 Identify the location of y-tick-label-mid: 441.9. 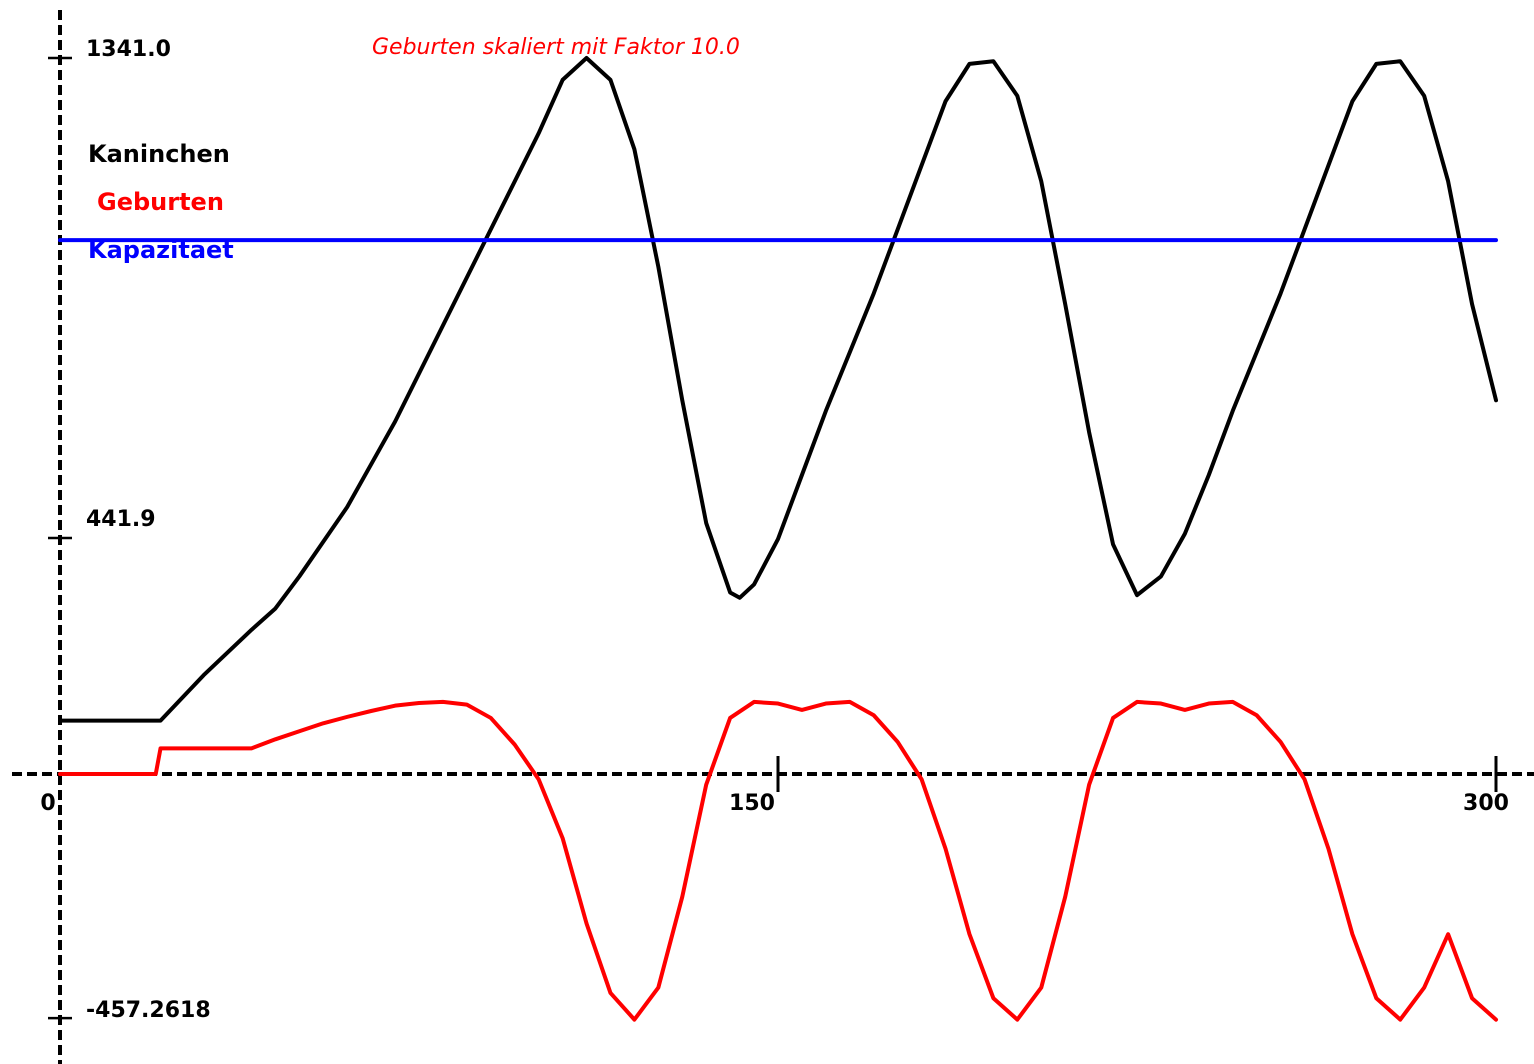
(121, 519).